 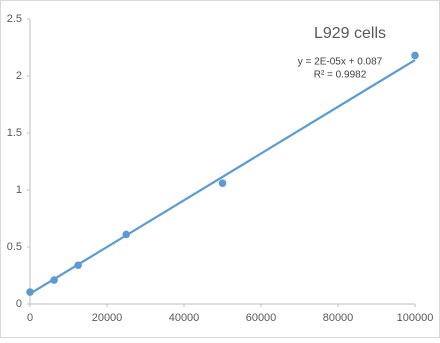 What do you see at coordinates (19, 76) in the screenshot?
I see `y-tick-label: 2` at bounding box center [19, 76].